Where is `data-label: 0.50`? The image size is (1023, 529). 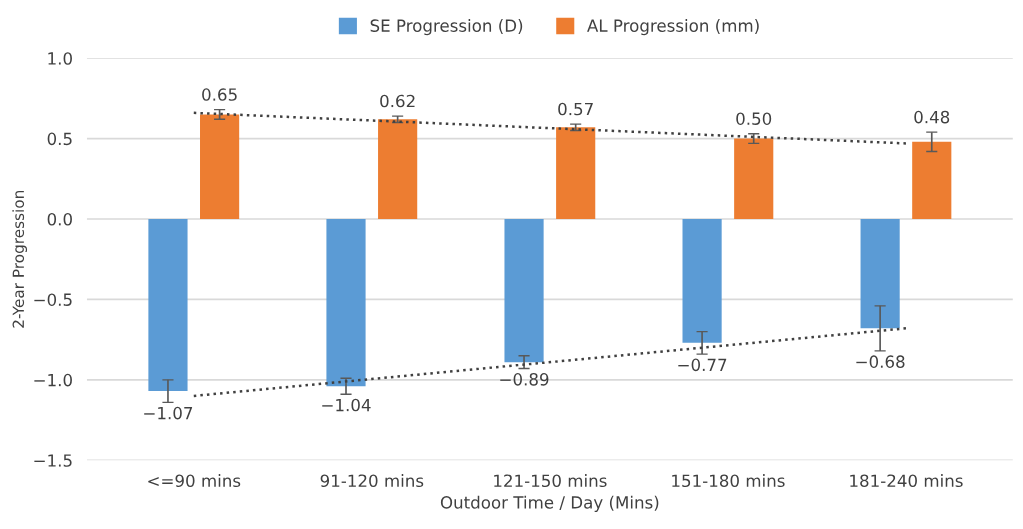
data-label: 0.50 is located at coordinates (754, 118).